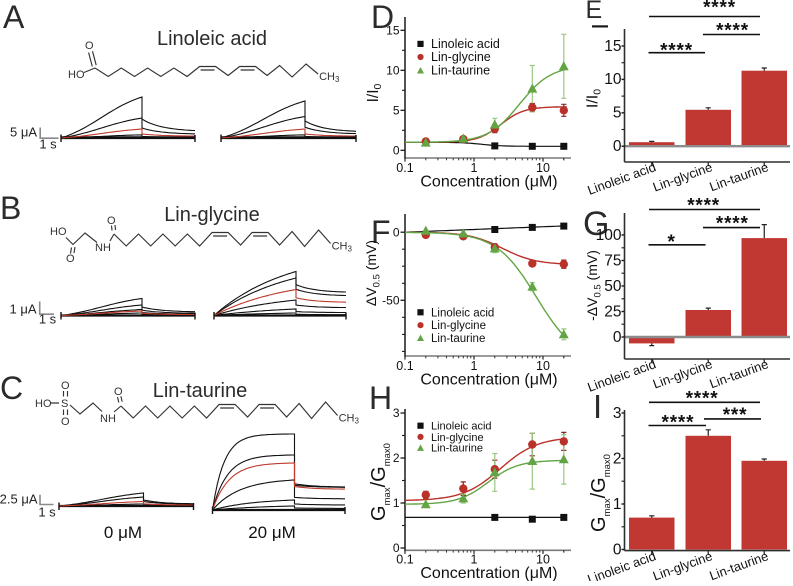  I want to click on svg-text: H, so click(380, 398).